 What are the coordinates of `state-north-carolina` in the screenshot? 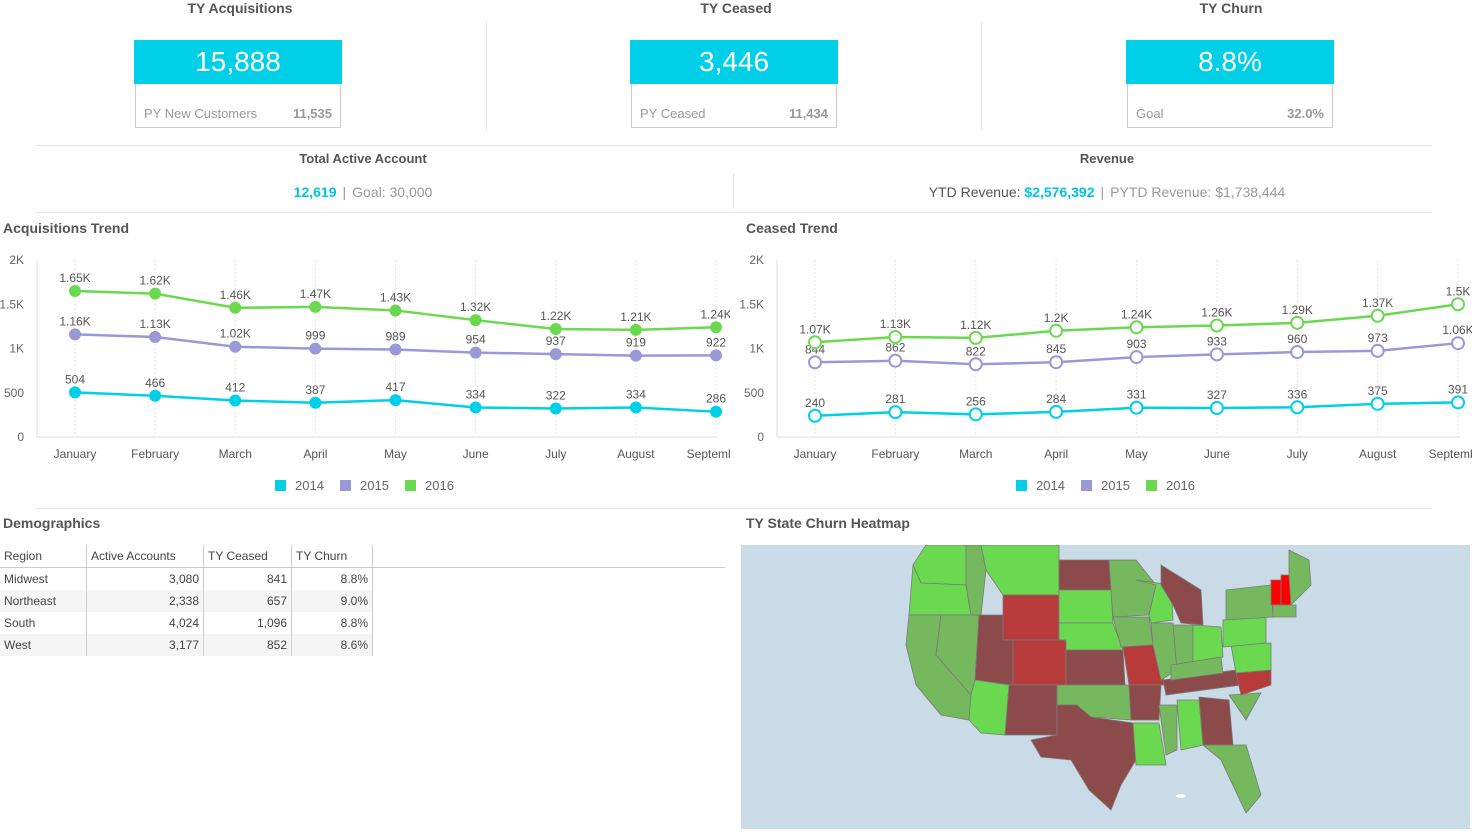 It's located at (1253, 682).